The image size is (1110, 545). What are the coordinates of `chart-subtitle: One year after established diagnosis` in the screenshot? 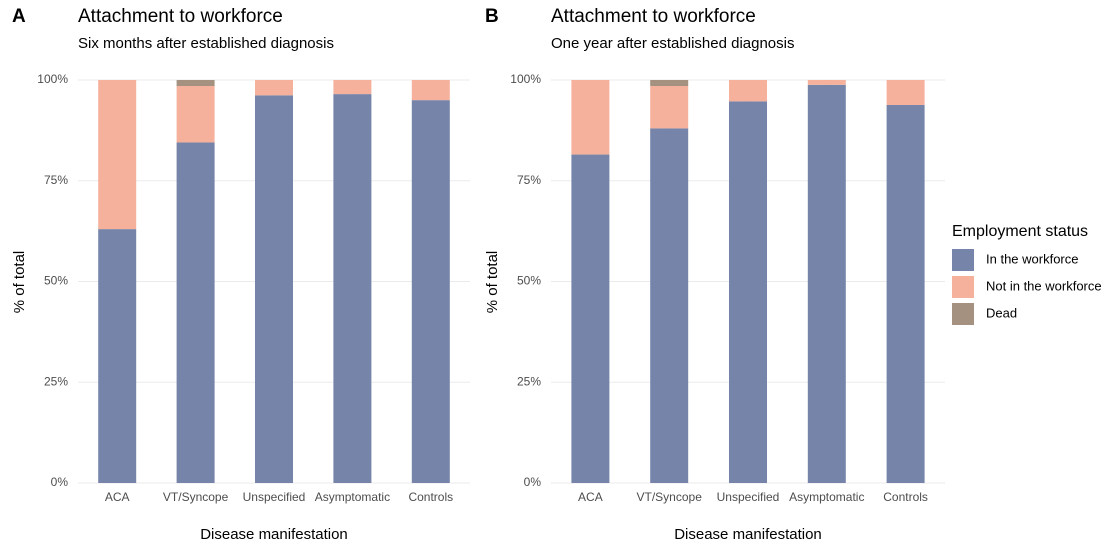 It's located at (672, 43).